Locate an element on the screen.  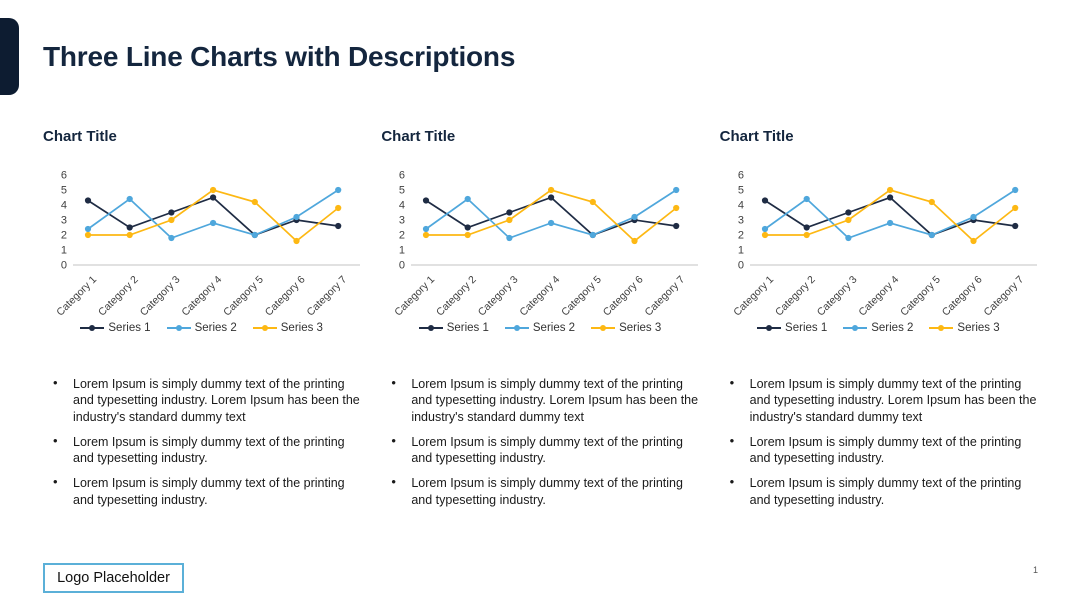
x-category-label: Category 2 is located at coordinates (118, 296).